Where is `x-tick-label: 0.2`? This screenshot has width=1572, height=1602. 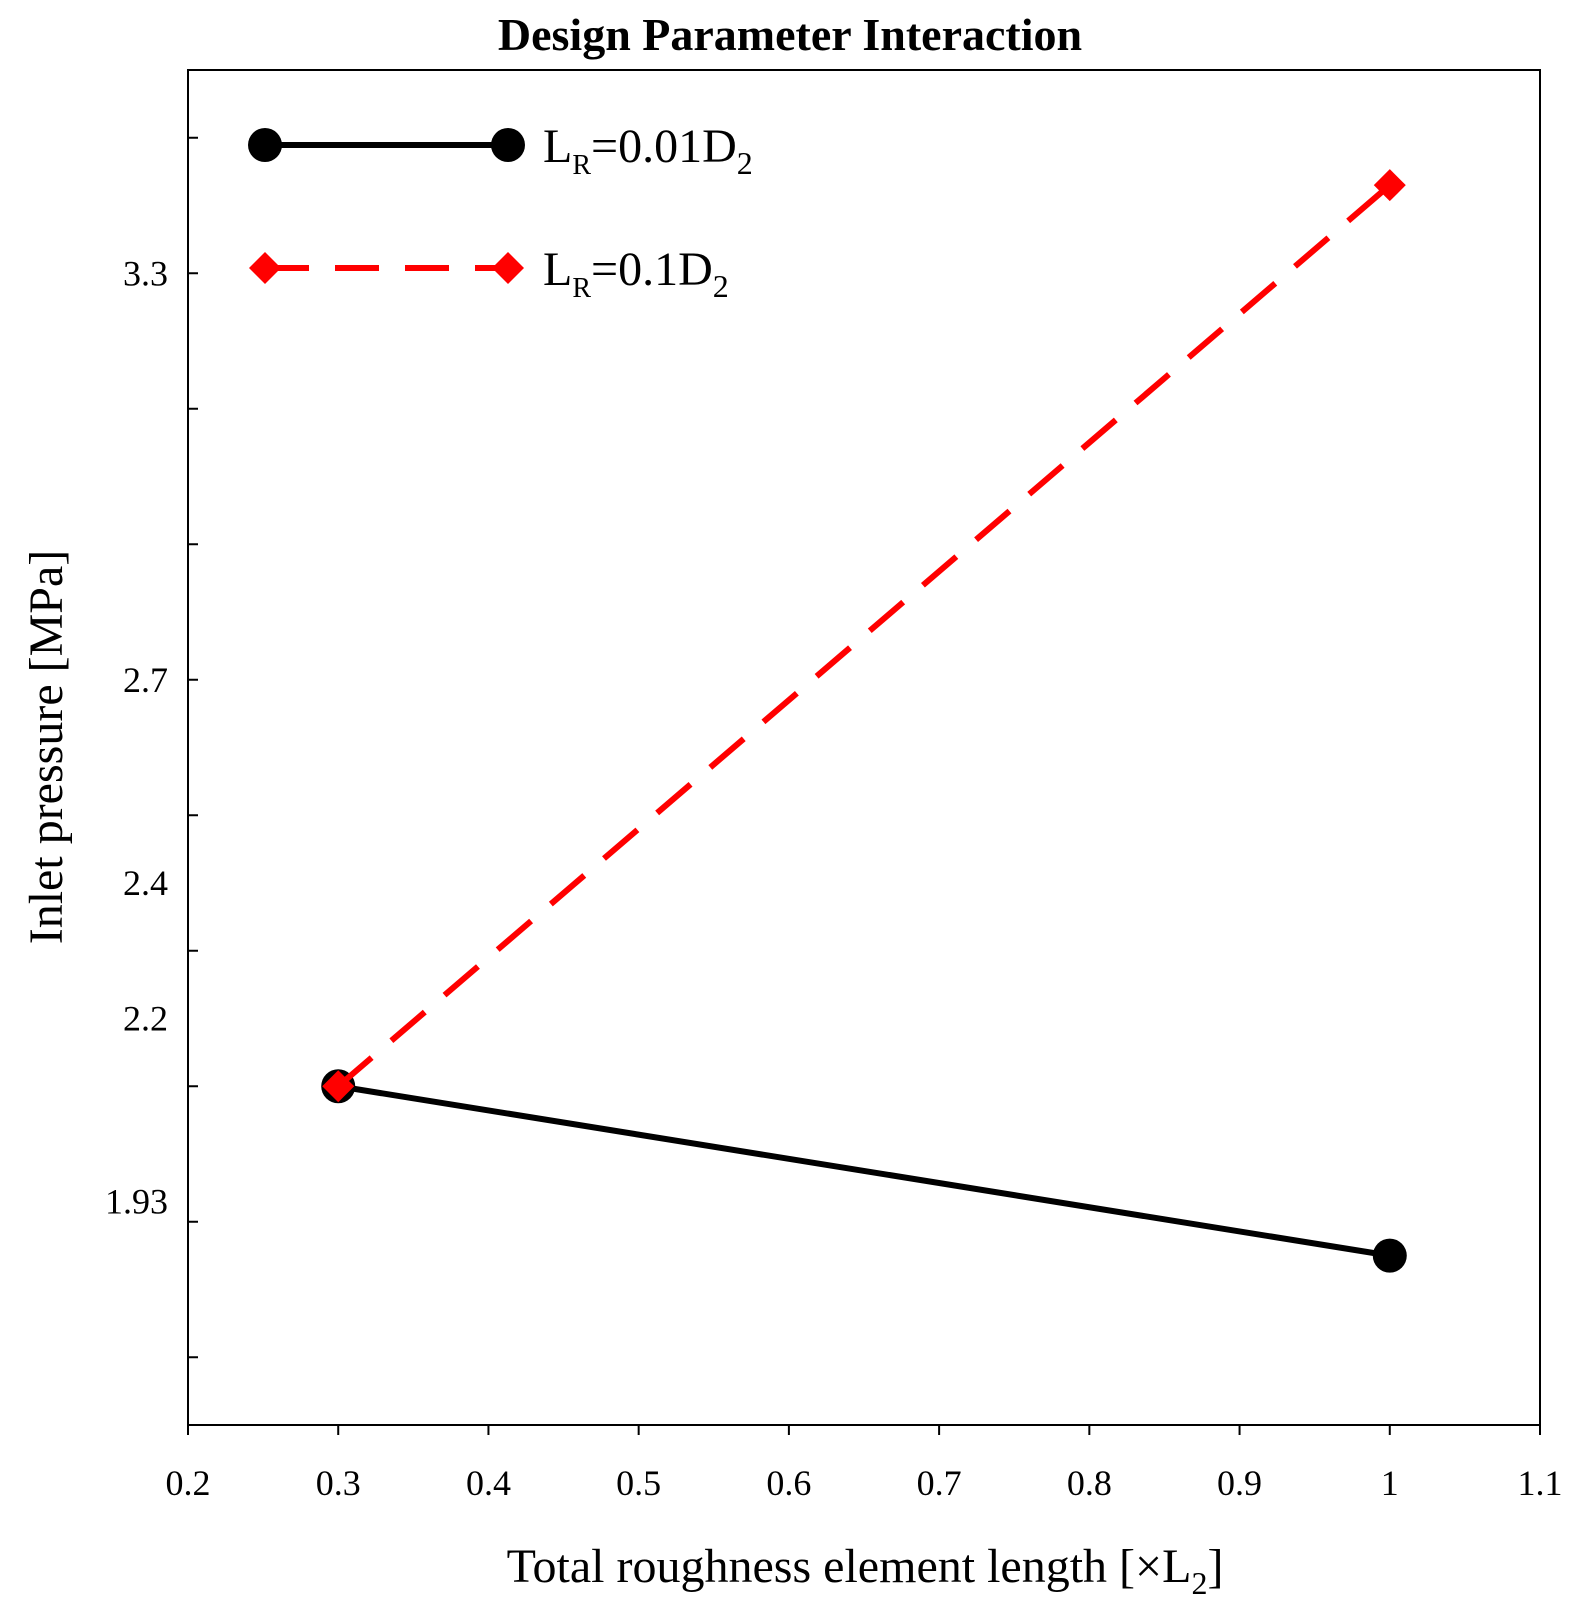 x-tick-label: 0.2 is located at coordinates (188, 1483).